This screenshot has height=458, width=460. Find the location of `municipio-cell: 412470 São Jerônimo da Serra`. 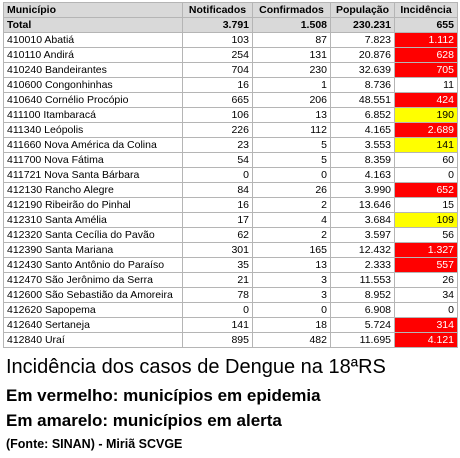

municipio-cell: 412470 São Jerônimo da Serra is located at coordinates (93, 280).